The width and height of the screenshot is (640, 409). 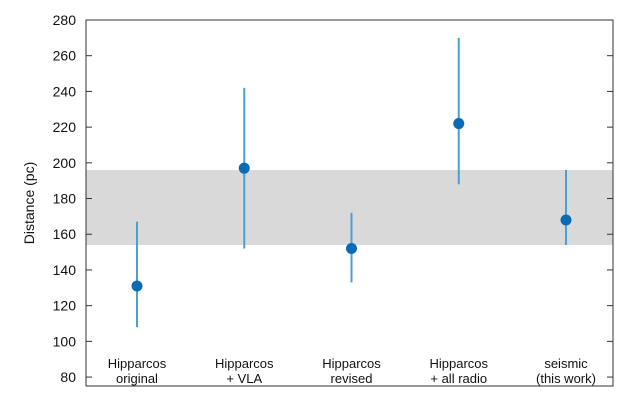 What do you see at coordinates (65, 91) in the screenshot?
I see `y-tick-label: 240` at bounding box center [65, 91].